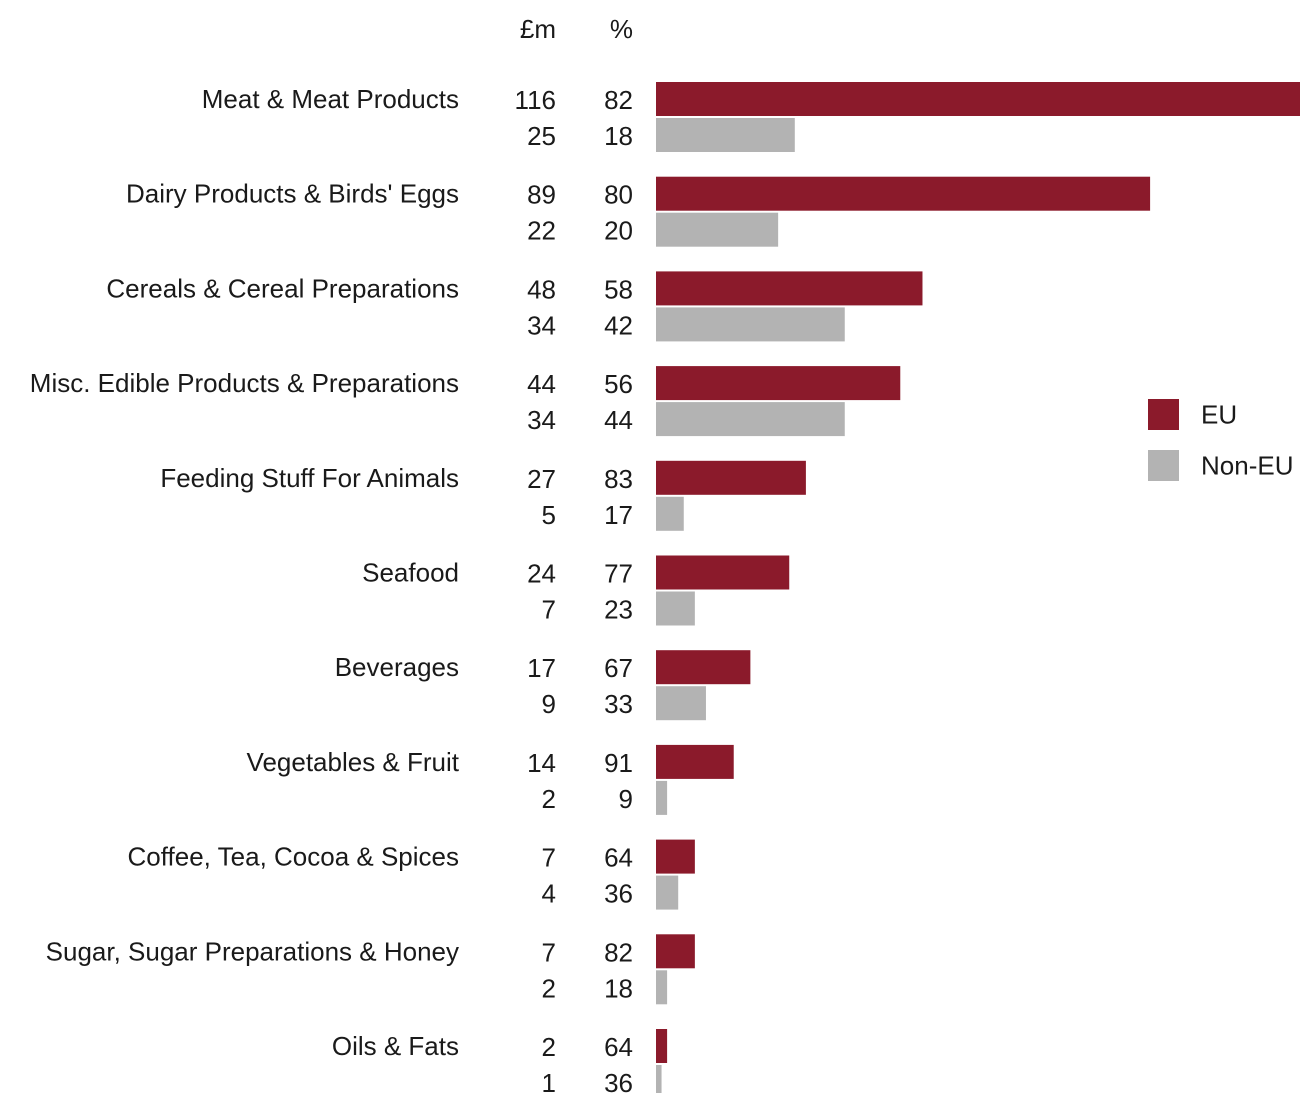 Image resolution: width=1300 pixels, height=1093 pixels. Describe the element at coordinates (1219, 415) in the screenshot. I see `legend-label: EU` at that location.